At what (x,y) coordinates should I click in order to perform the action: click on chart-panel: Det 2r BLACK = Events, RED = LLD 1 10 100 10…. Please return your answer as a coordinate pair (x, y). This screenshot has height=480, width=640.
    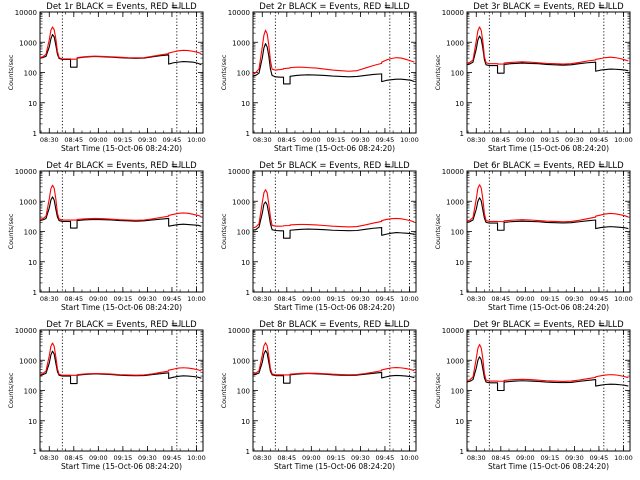
    Looking at the image, I should click on (319, 77).